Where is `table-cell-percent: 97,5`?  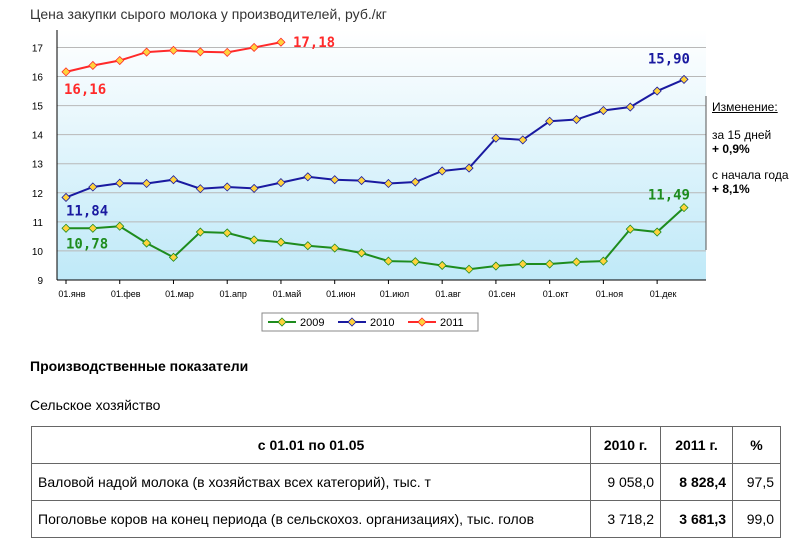
table-cell-percent: 97,5 is located at coordinates (756, 482).